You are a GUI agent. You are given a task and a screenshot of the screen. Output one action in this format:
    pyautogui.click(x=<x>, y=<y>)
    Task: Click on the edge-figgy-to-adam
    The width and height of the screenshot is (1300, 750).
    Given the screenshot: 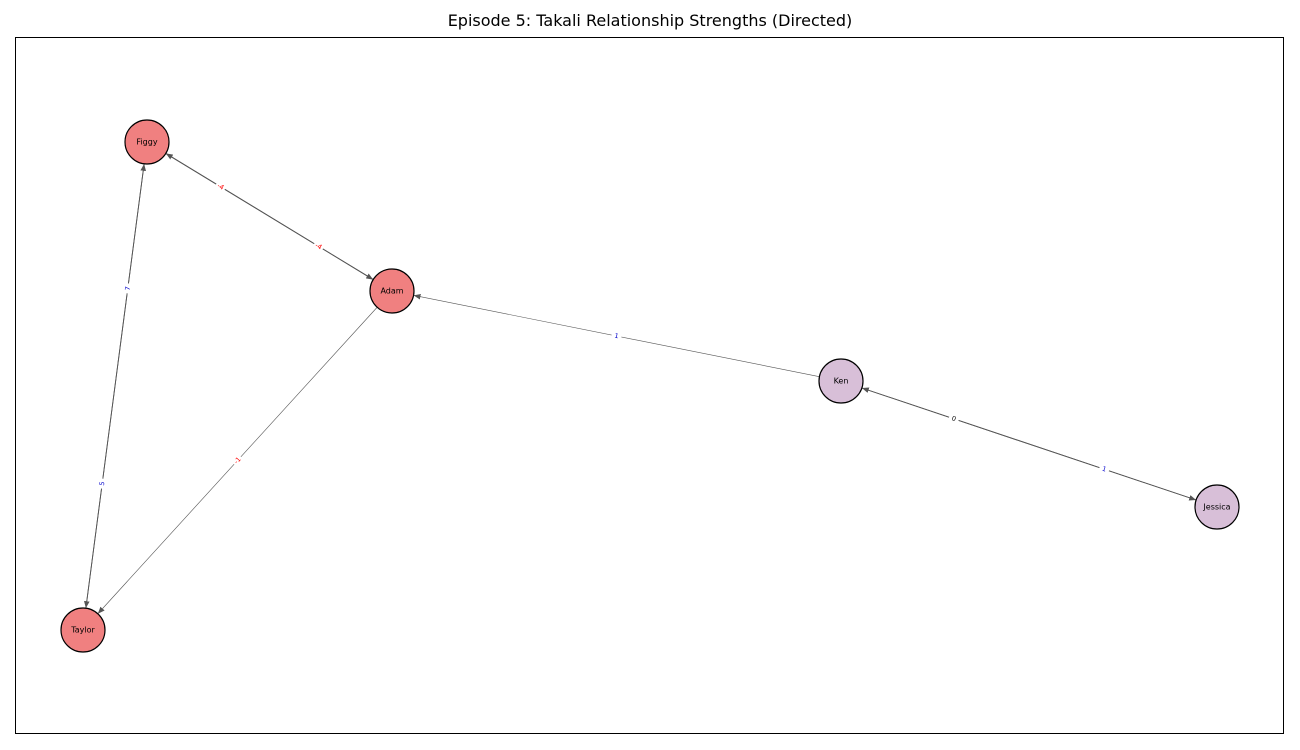 What is the action you would take?
    pyautogui.click(x=269, y=216)
    